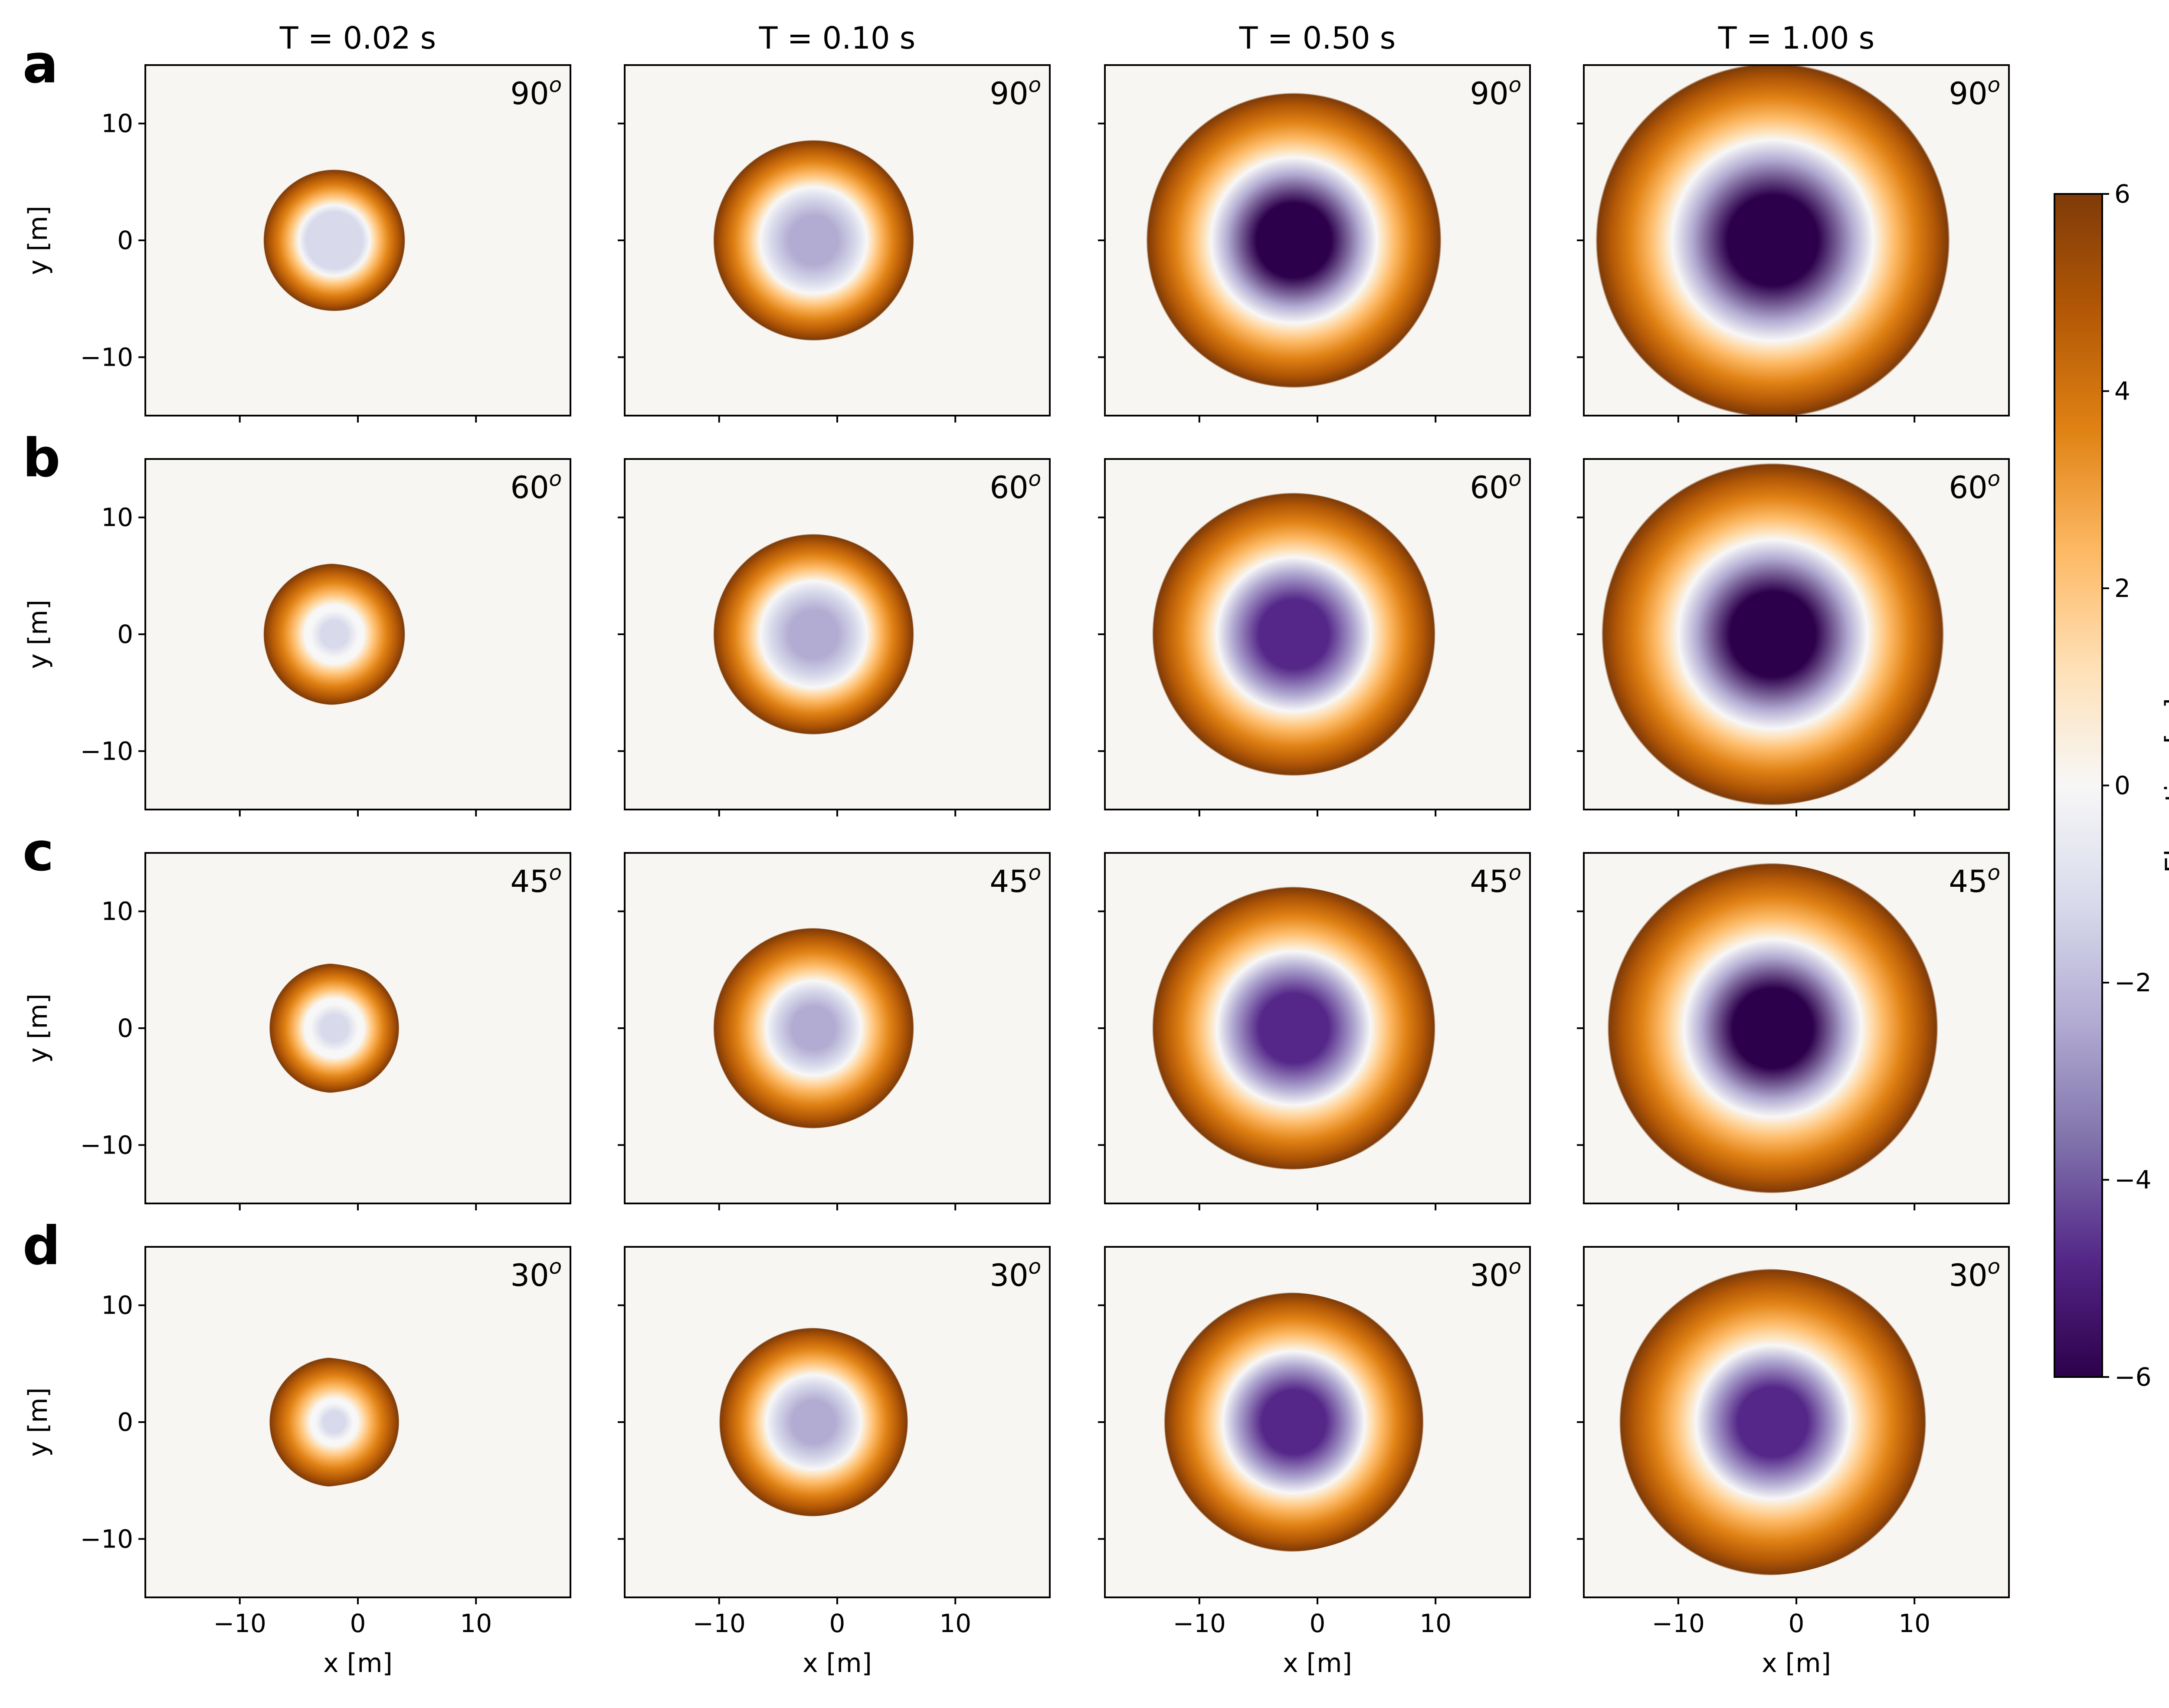 The height and width of the screenshot is (1708, 2169). What do you see at coordinates (41, 458) in the screenshot?
I see `row-letter: b` at bounding box center [41, 458].